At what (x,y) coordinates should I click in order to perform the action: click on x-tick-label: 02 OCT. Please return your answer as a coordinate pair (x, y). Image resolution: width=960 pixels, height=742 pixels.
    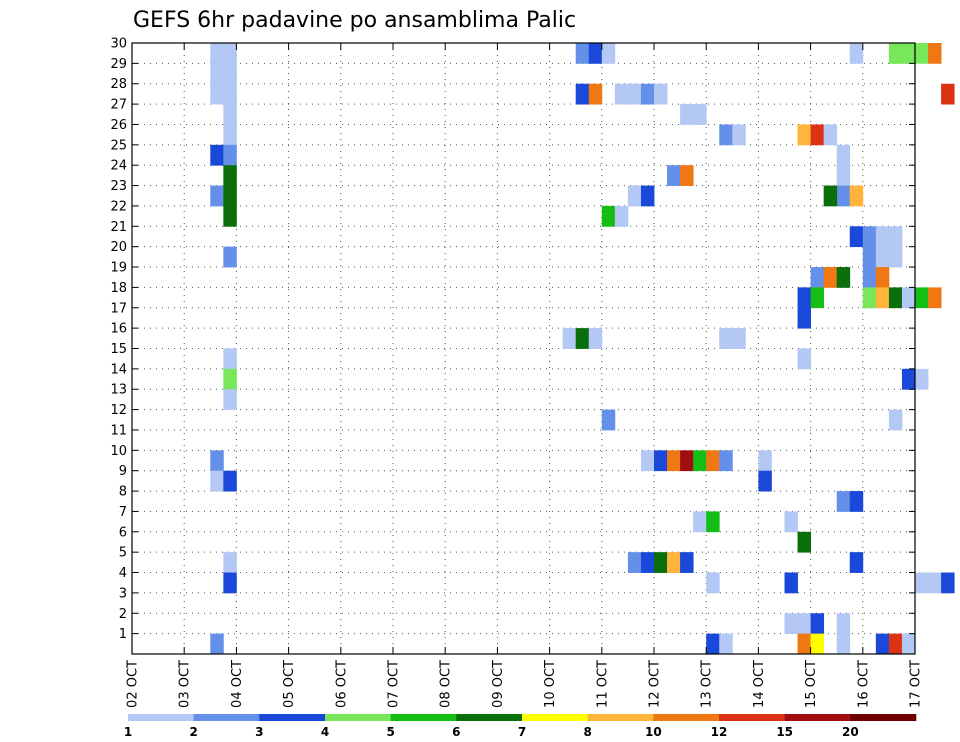
    Looking at the image, I should click on (133, 684).